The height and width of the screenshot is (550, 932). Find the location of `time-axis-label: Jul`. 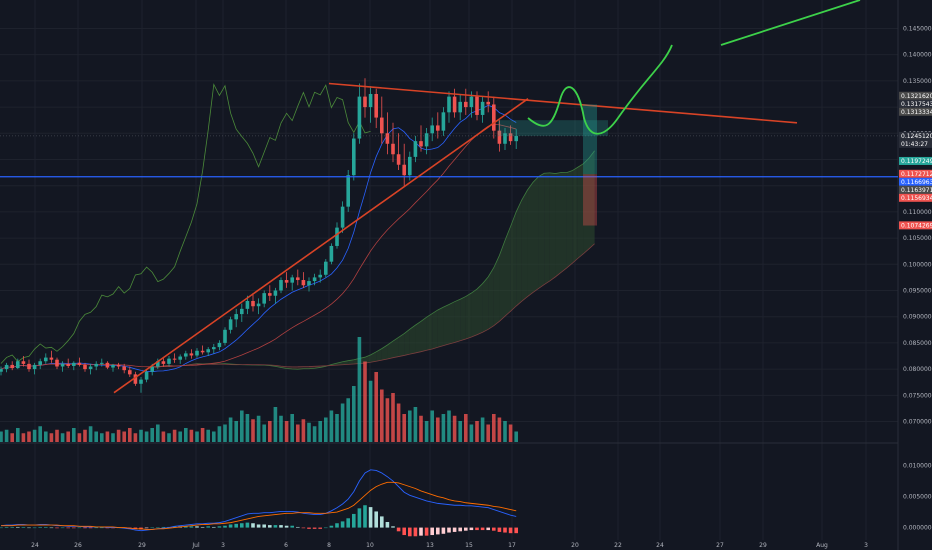

time-axis-label: Jul is located at coordinates (195, 545).